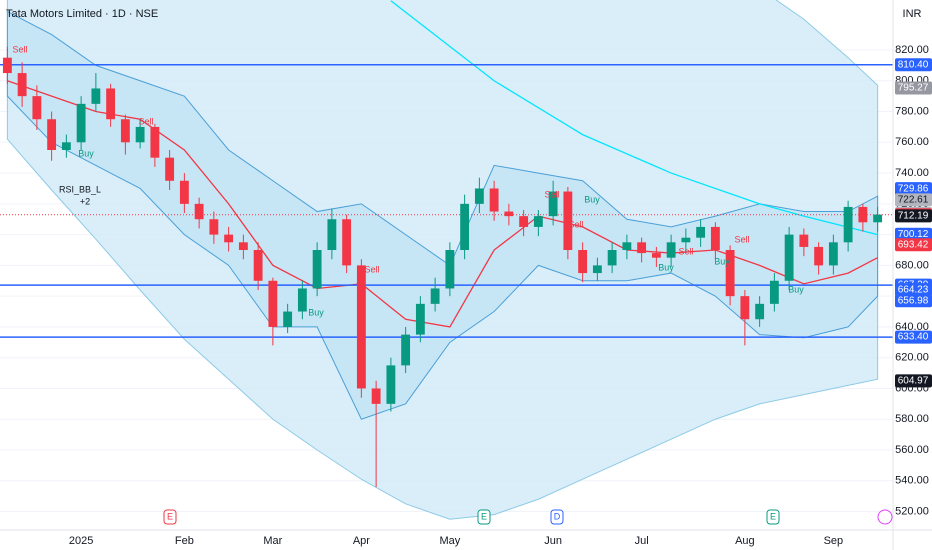 The image size is (932, 550). Describe the element at coordinates (913, 64) in the screenshot. I see `price-label: 810.40` at that location.